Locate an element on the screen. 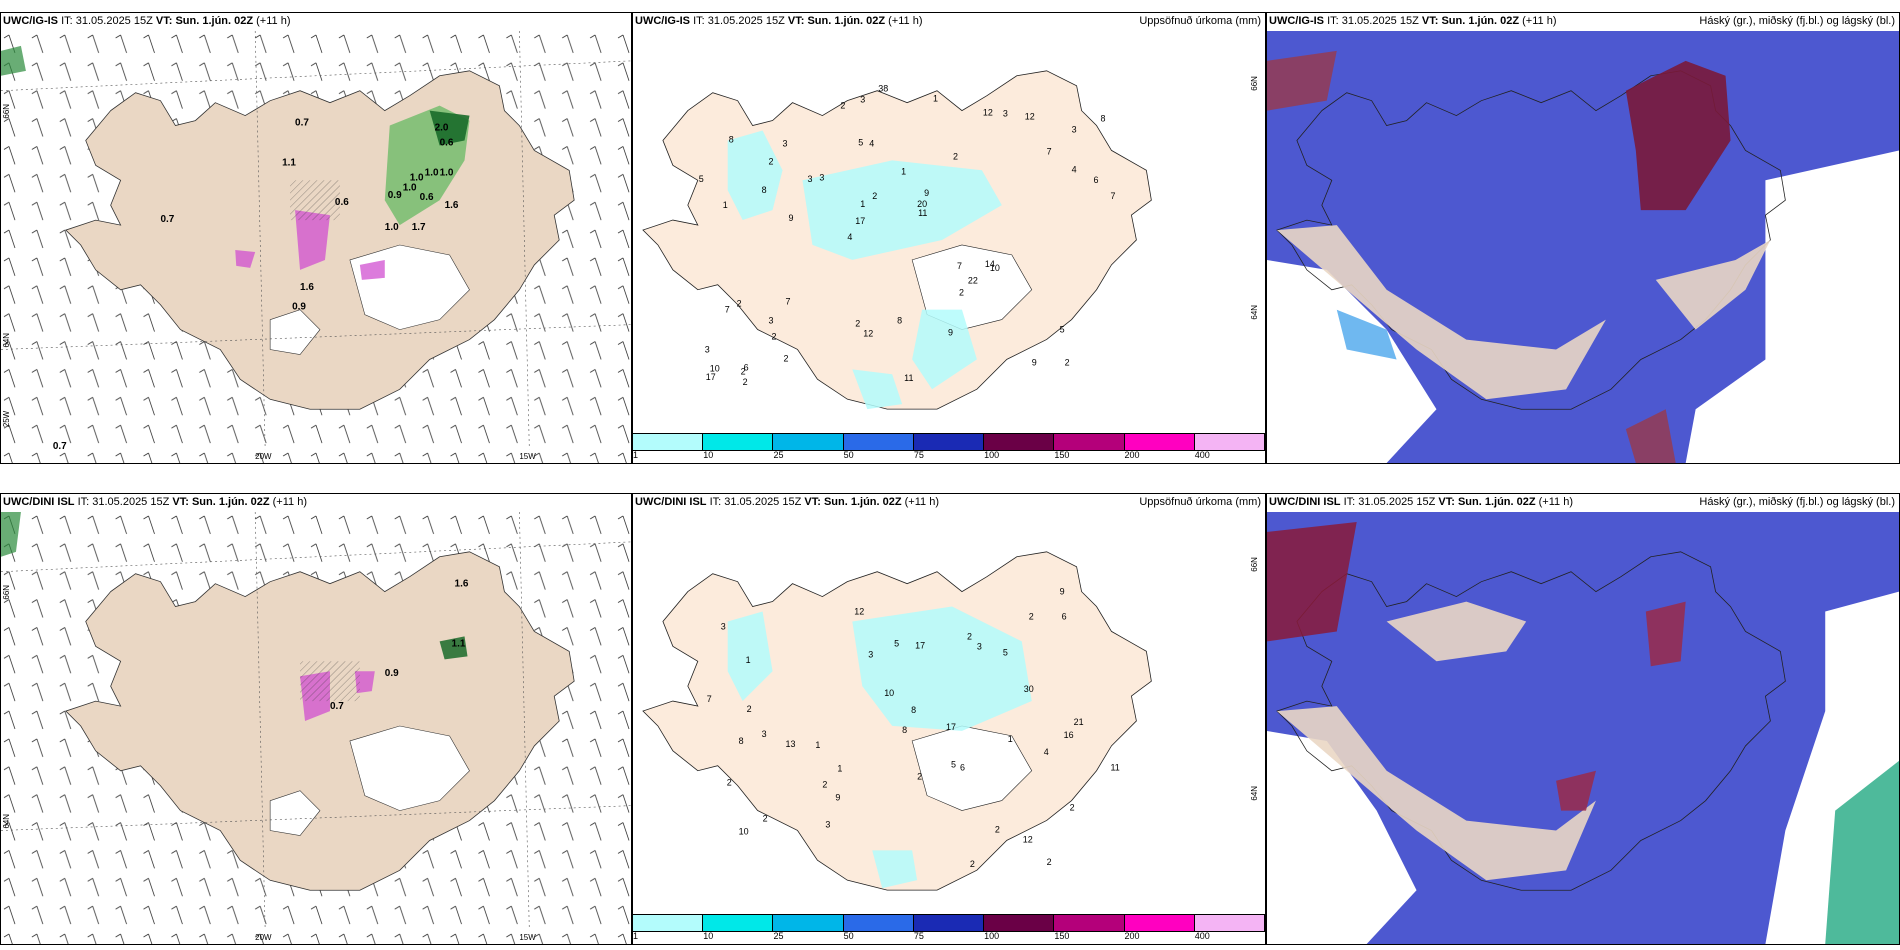 This screenshot has height=950, width=1900. precip-label: 10 is located at coordinates (715, 368).